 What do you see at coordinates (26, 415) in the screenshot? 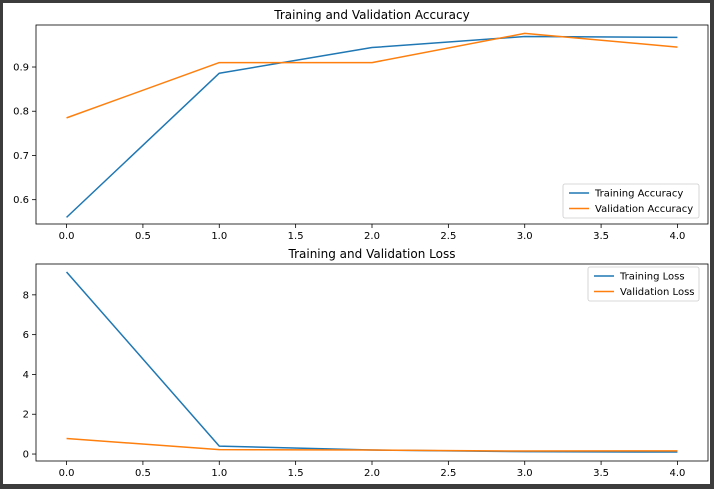
I see `y-tick-label: 2` at bounding box center [26, 415].